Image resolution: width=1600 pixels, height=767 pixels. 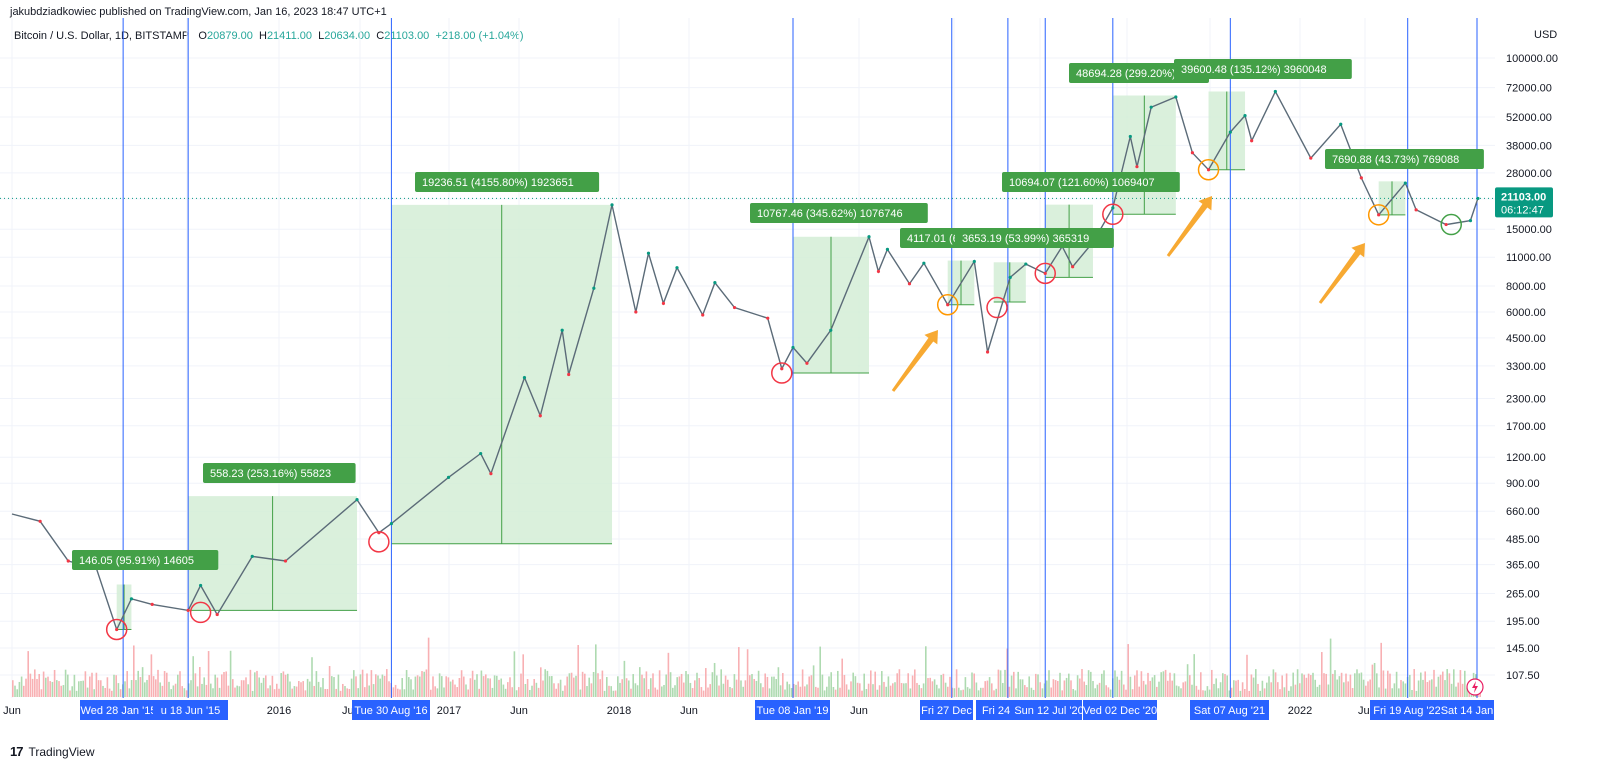 I want to click on y-tick-label: 28000.00, so click(x=1529, y=174).